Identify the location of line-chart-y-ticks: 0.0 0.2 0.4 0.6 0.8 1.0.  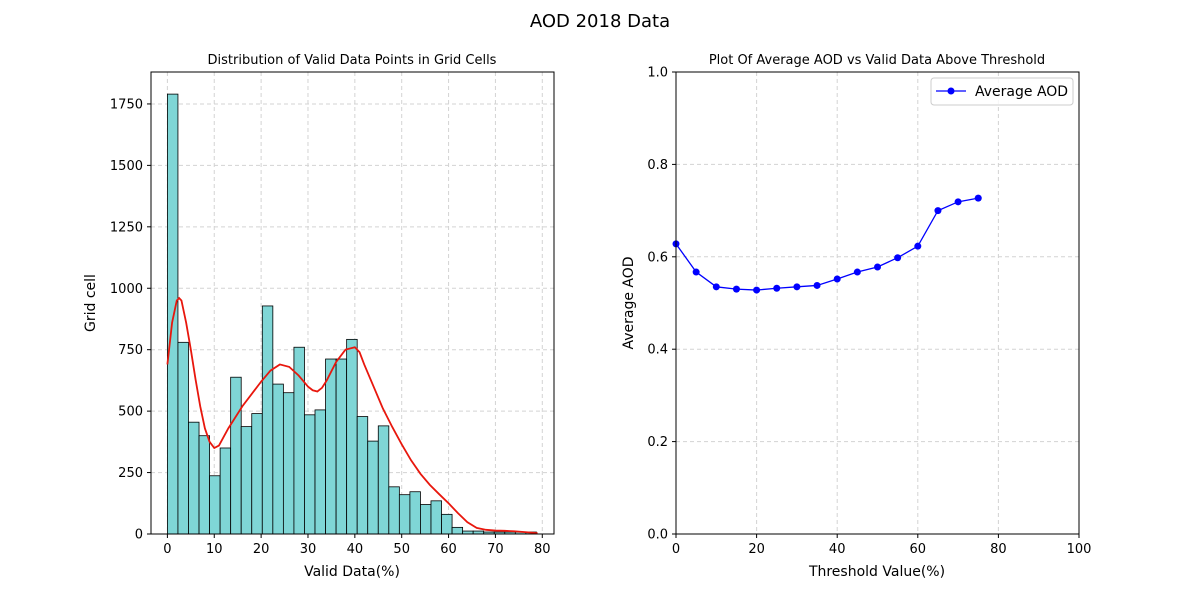
(661, 304).